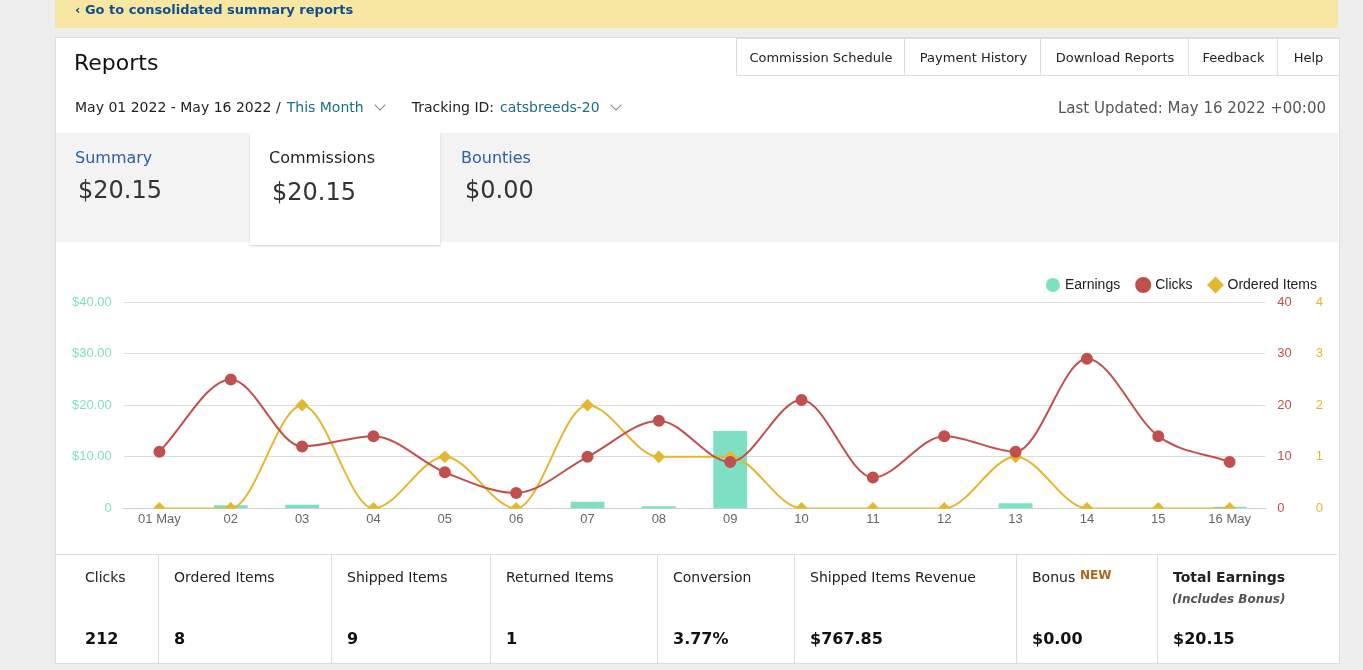 The image size is (1363, 670). I want to click on y2-tick-label: 10, so click(1284, 456).